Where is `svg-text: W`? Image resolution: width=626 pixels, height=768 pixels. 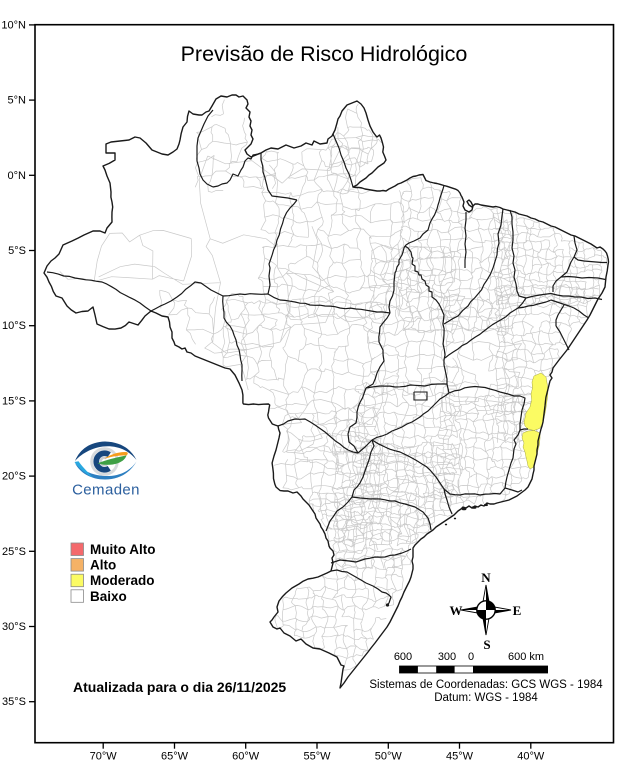
svg-text: W is located at coordinates (456, 610).